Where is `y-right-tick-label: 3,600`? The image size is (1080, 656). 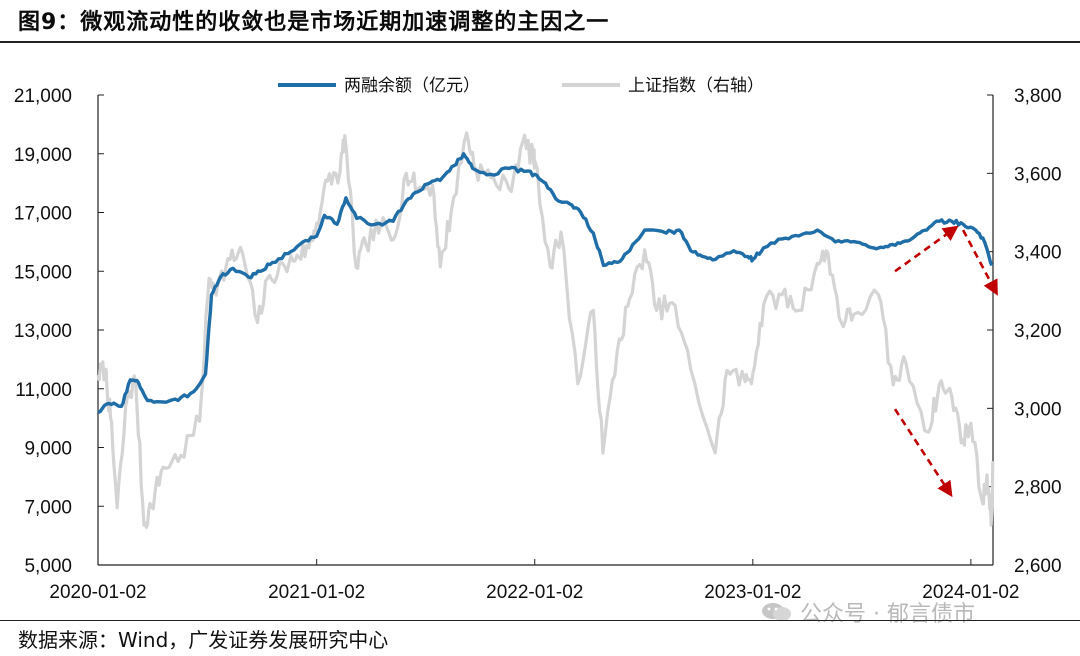 y-right-tick-label: 3,600 is located at coordinates (1038, 174).